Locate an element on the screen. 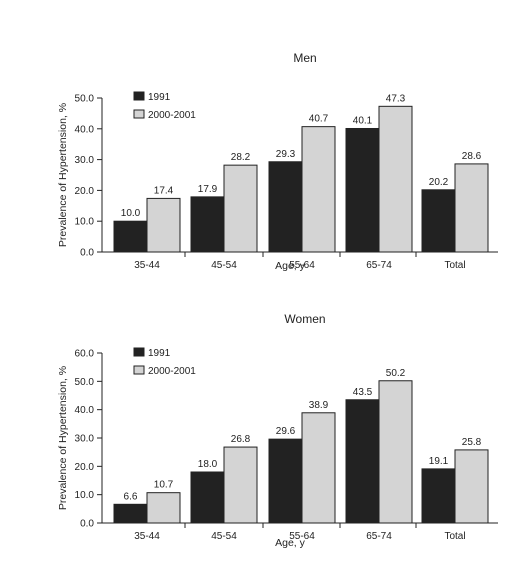  men-y-tick-label: 10.0 is located at coordinates (85, 222).